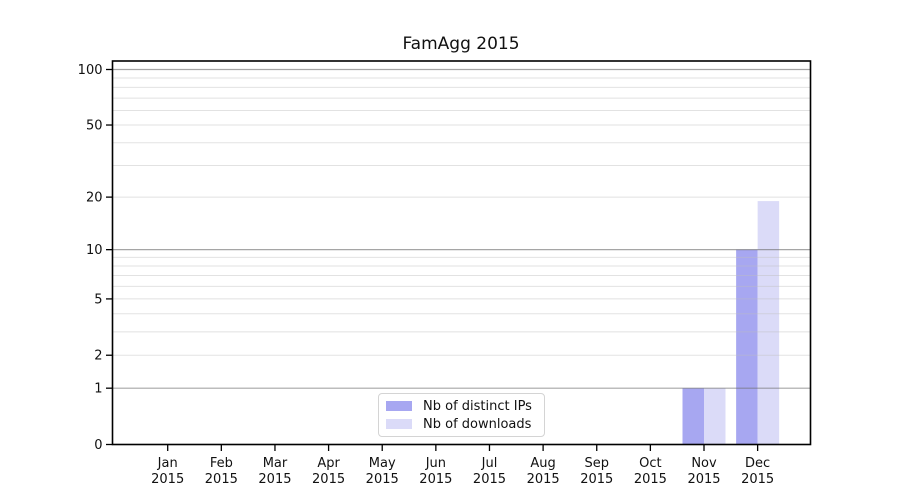  Describe the element at coordinates (477, 424) in the screenshot. I see `legend-label-downloads: Nb of downloads` at that location.